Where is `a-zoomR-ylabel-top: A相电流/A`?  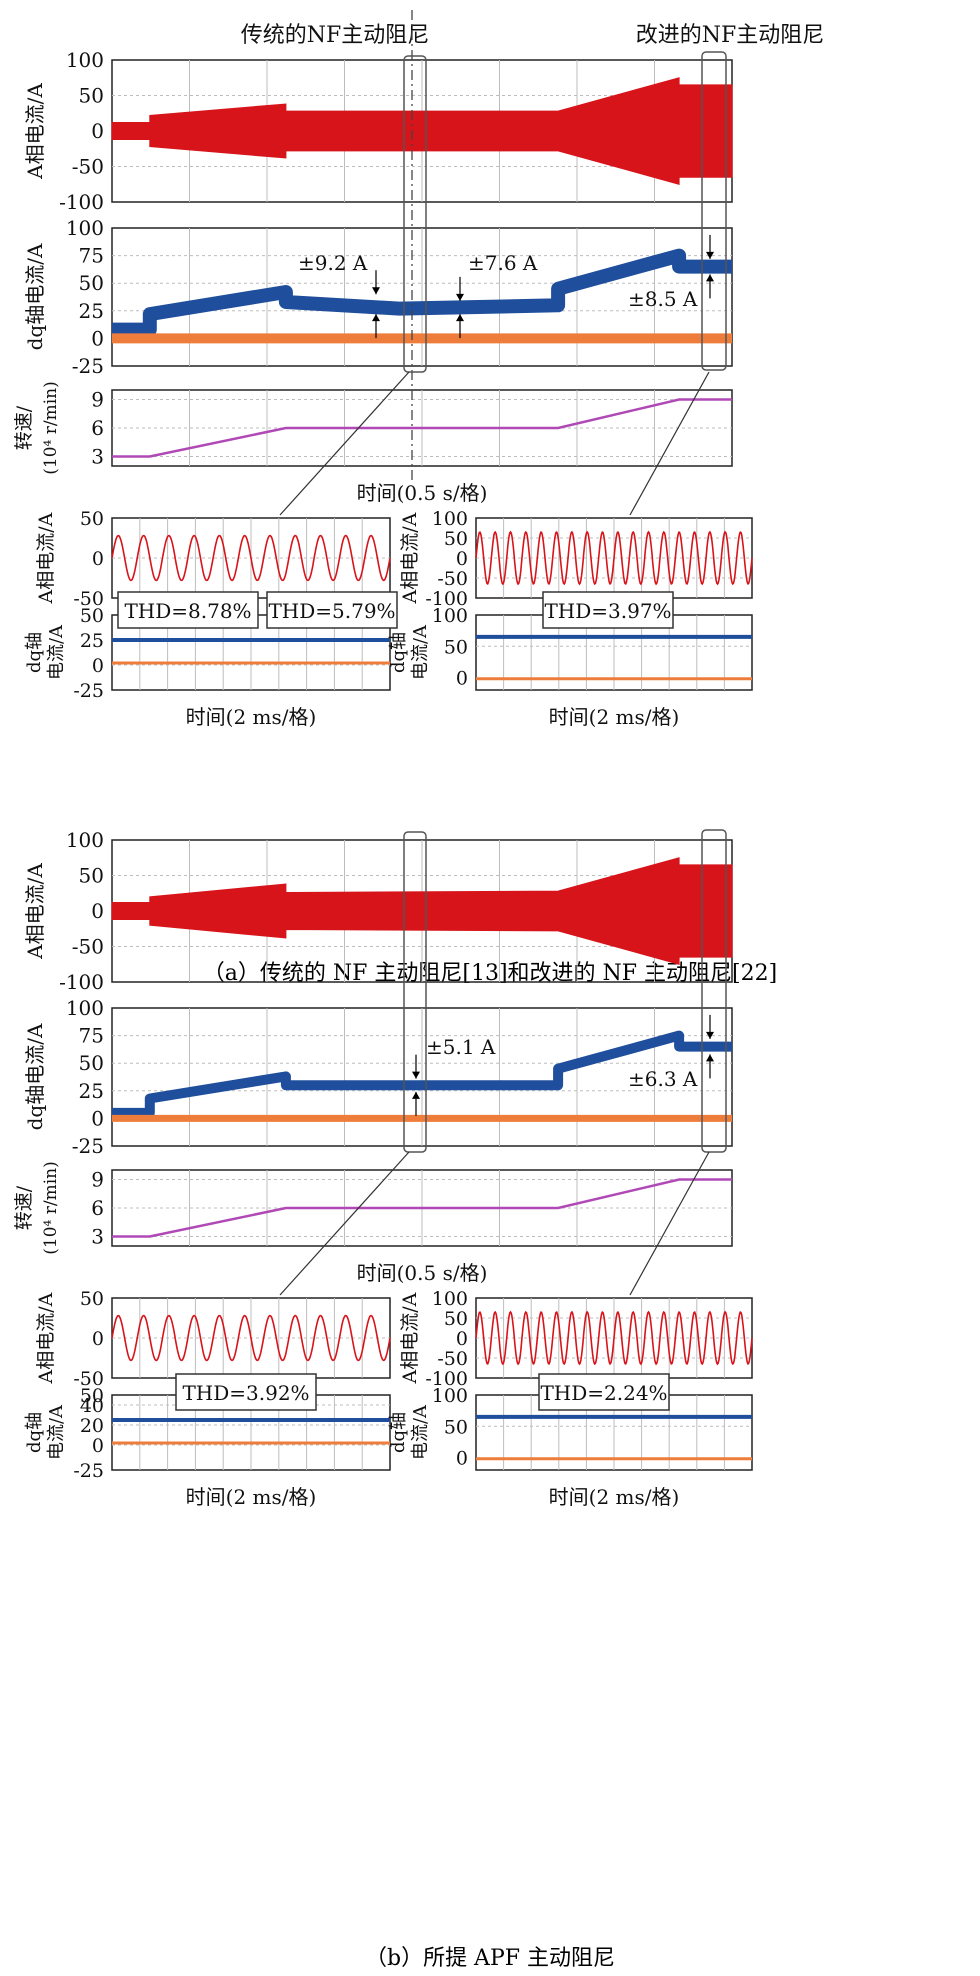
a-zoomR-ylabel-top: A相电流/A is located at coordinates (410, 558).